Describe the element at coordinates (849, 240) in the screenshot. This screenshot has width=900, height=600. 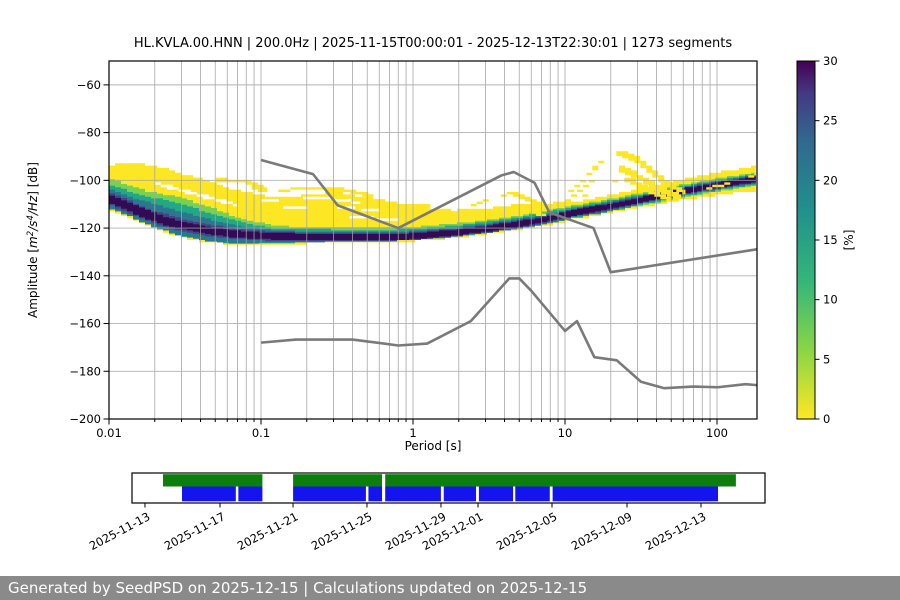
I see `colorbar-label: [%]` at that location.